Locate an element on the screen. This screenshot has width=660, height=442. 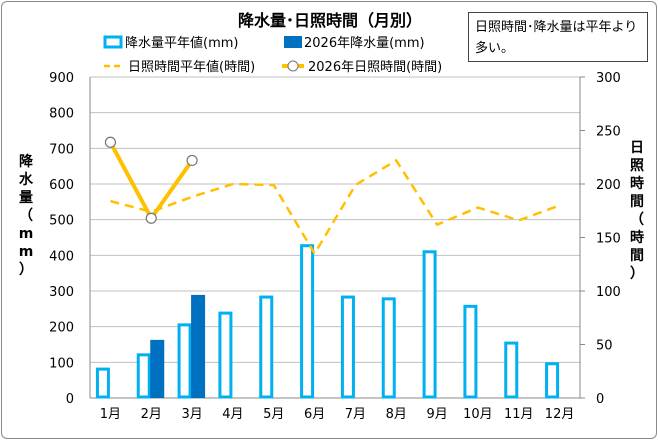
chart-title: 降水量･日照時間（月別） is located at coordinates (330, 20).